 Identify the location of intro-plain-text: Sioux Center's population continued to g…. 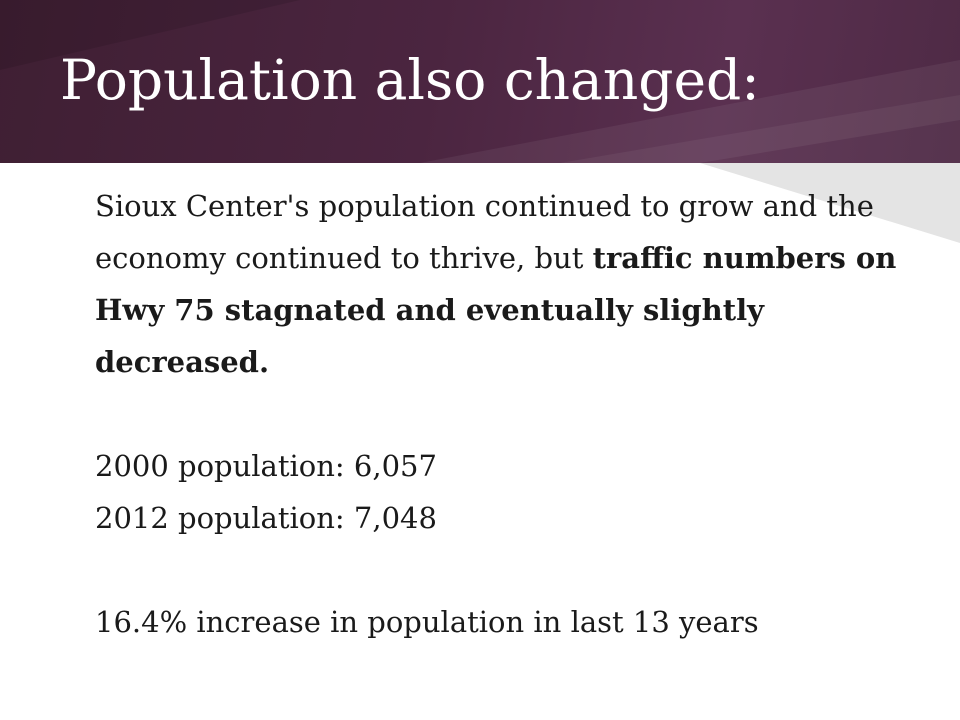
(484, 232).